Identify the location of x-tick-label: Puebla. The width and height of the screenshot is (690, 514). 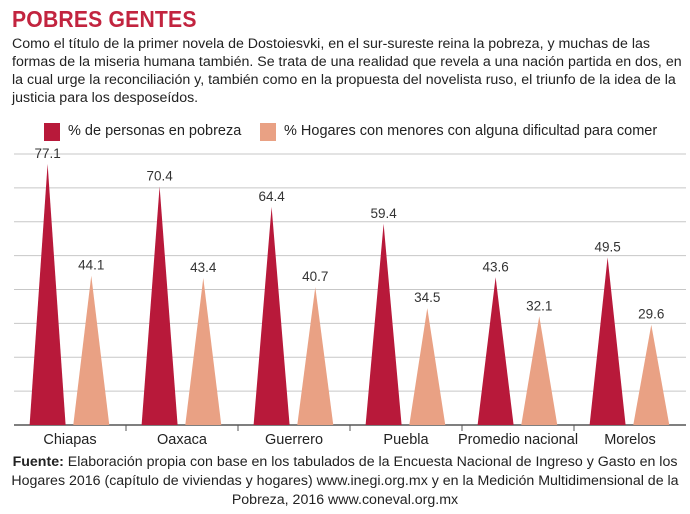
(406, 440).